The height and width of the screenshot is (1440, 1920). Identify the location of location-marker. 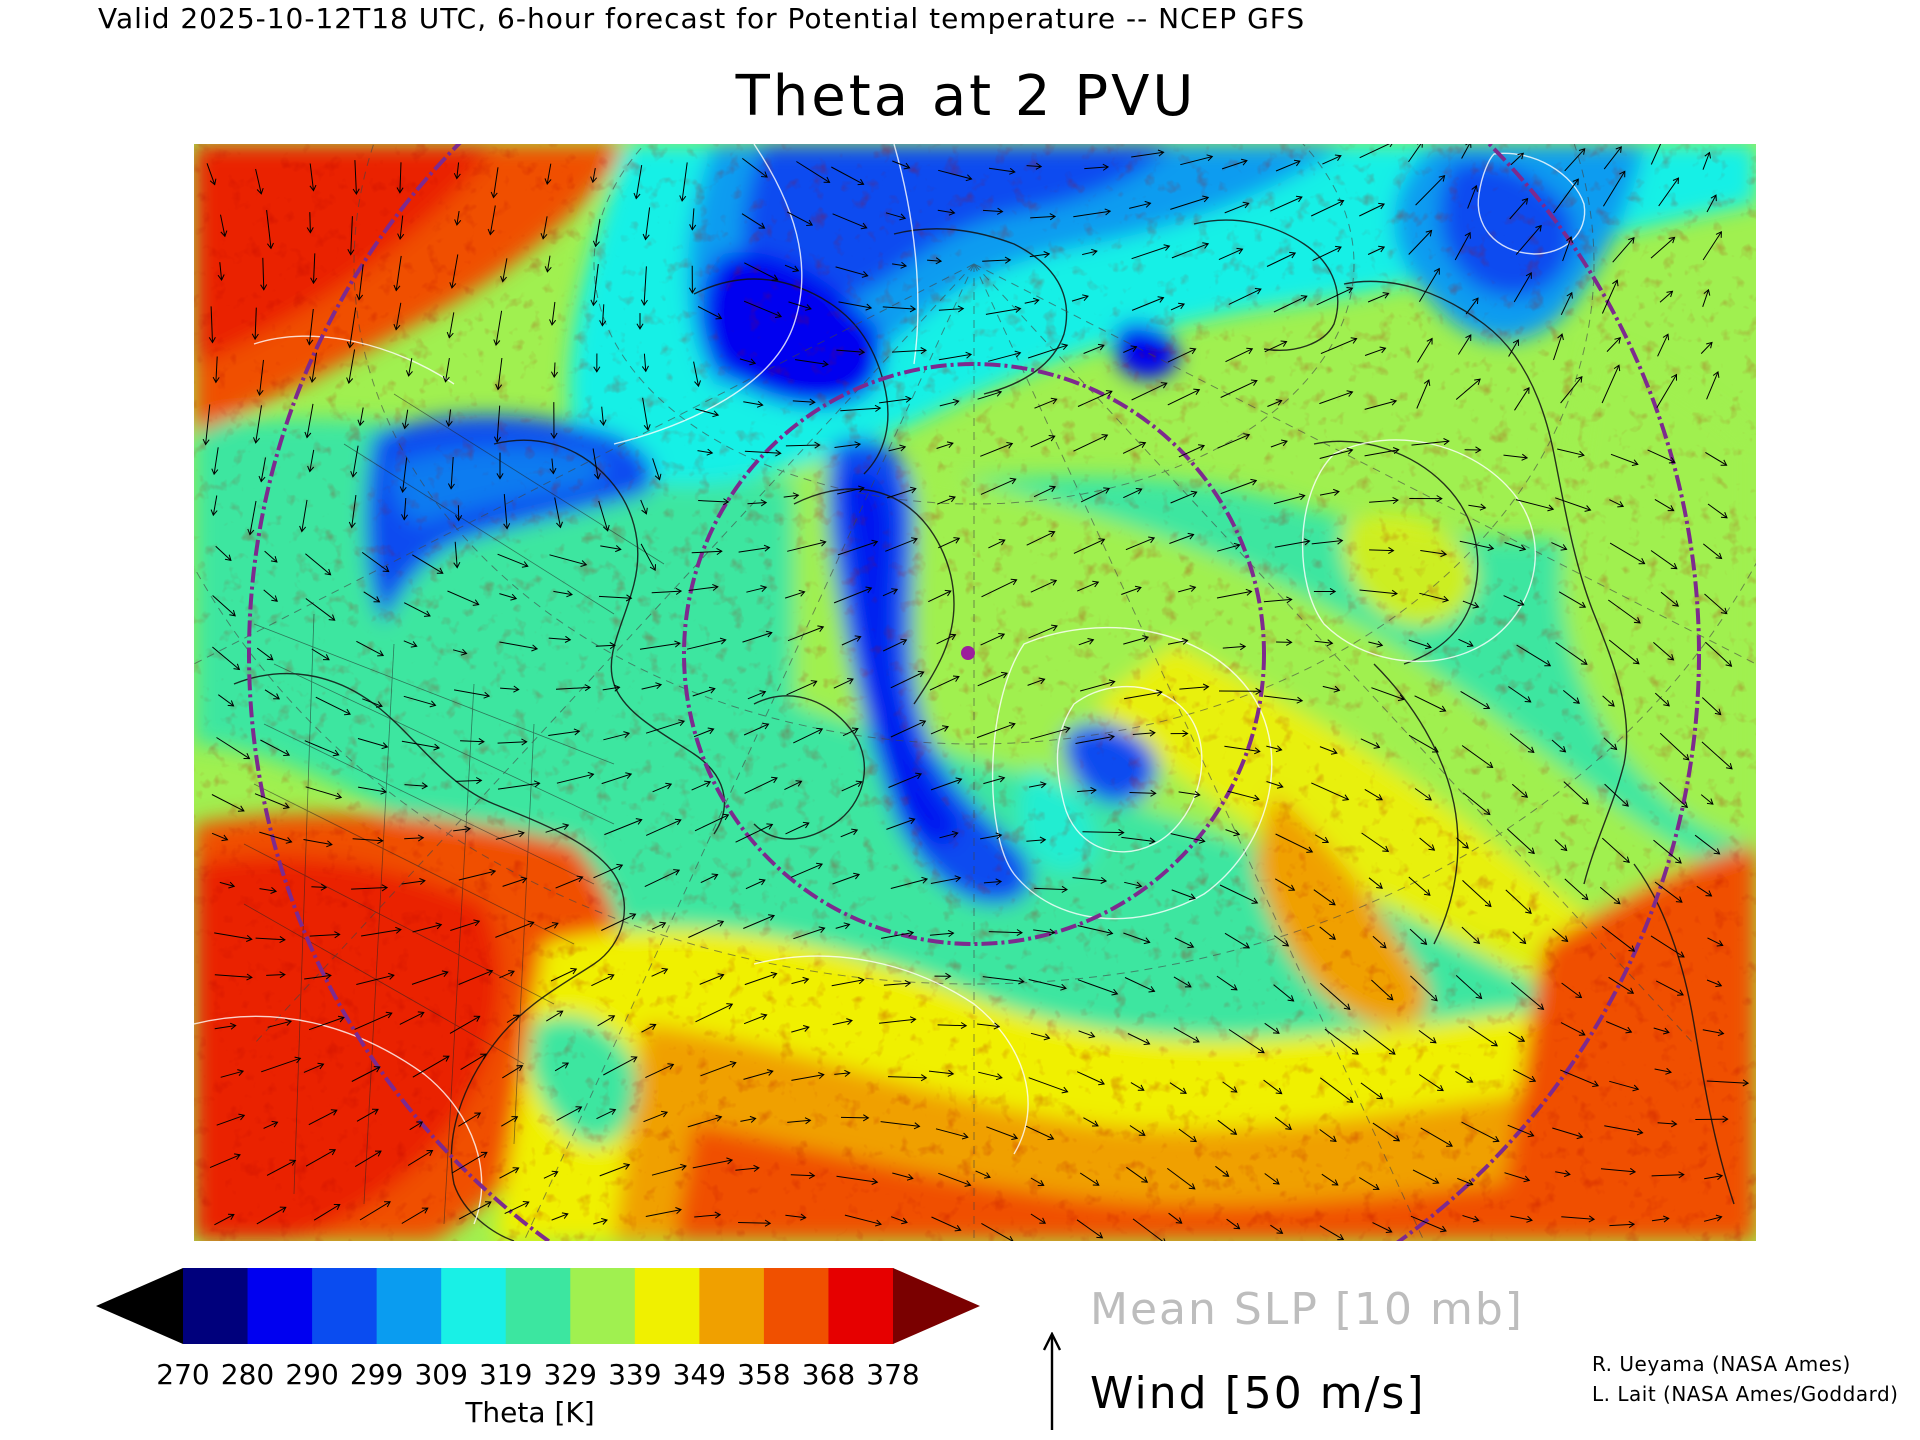
(968, 653).